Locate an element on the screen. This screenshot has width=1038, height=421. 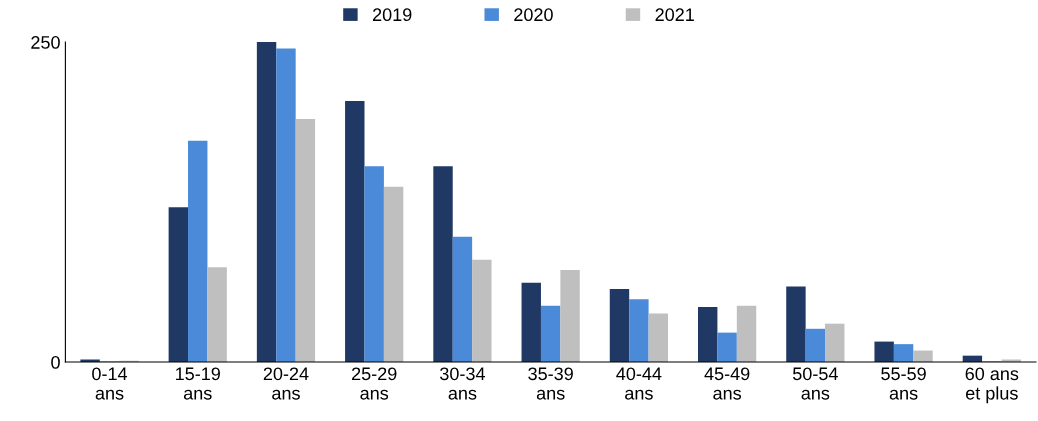
y-tick-label: 0 is located at coordinates (55, 362).